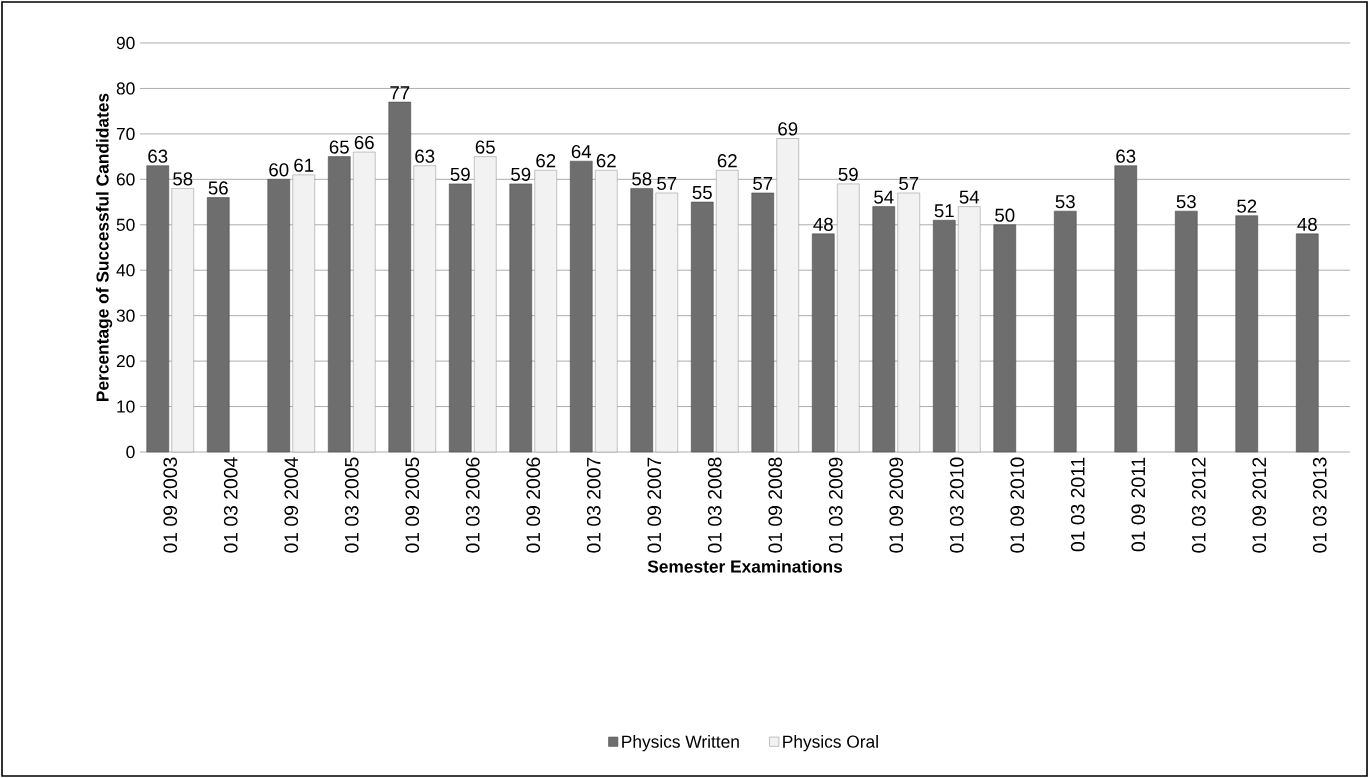 This screenshot has width=1369, height=778. Describe the element at coordinates (291, 505) in the screenshot. I see `x-tick-label: 01 09 2004` at that location.